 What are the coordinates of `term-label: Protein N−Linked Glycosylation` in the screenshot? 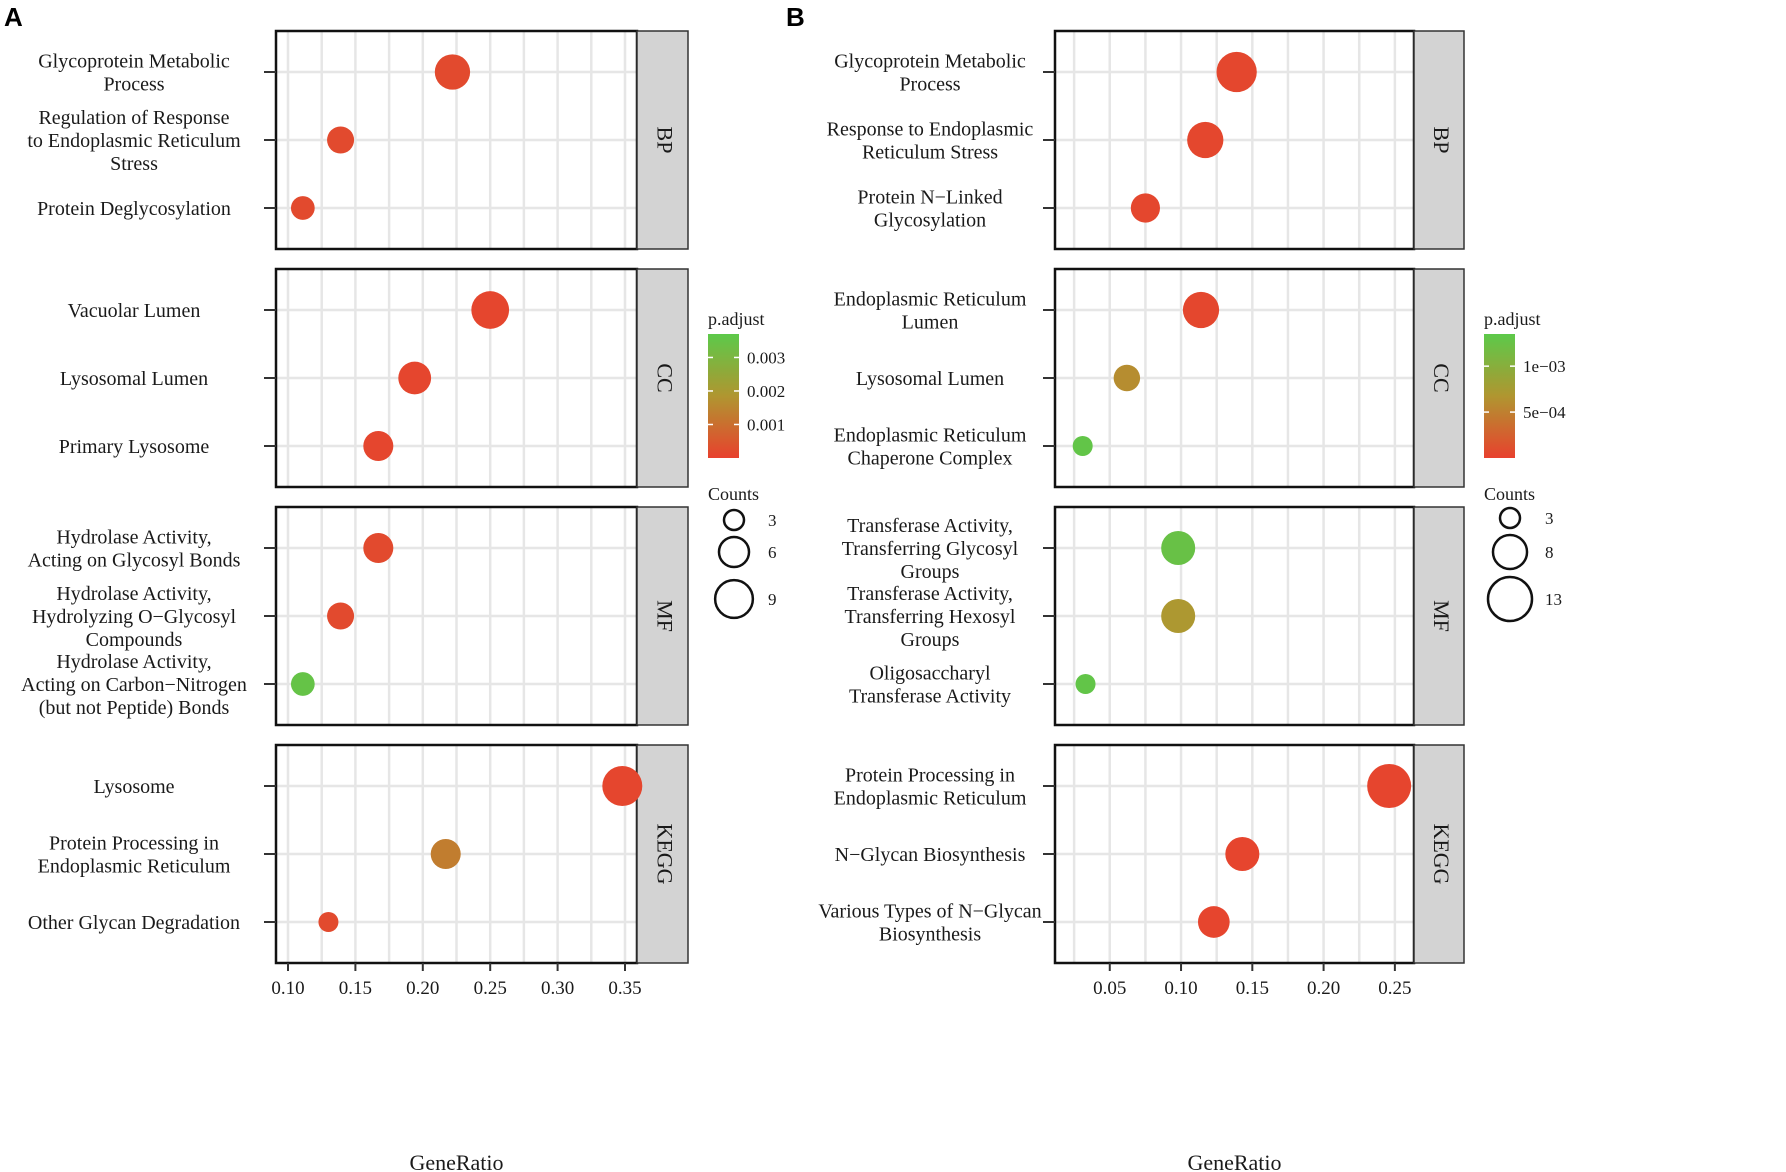 It's located at (929, 209).